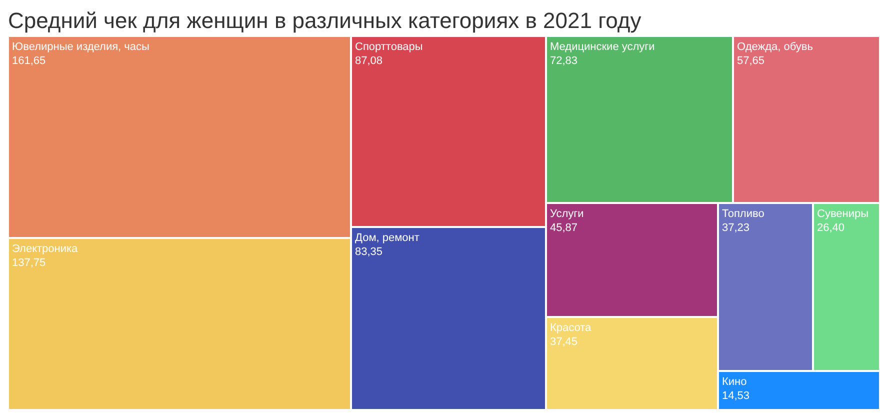  Describe the element at coordinates (29, 61) in the screenshot. I see `data-label: 161,65` at that location.